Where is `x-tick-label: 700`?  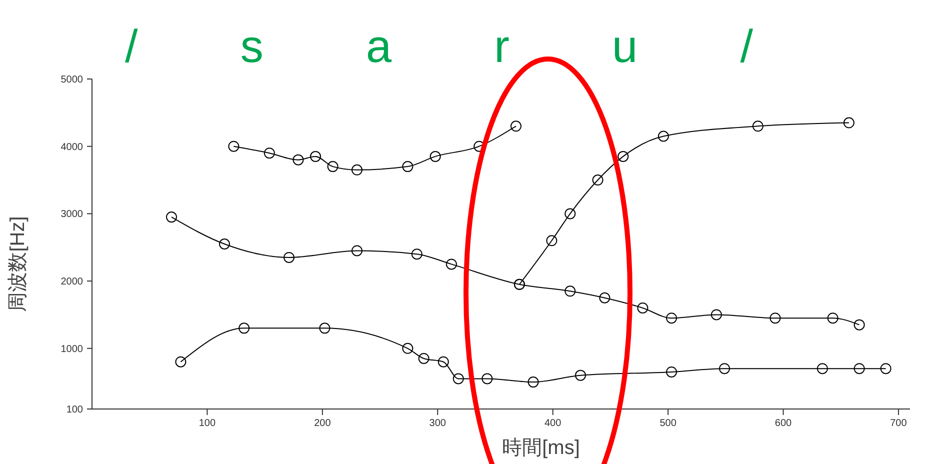 x-tick-label: 700 is located at coordinates (899, 423).